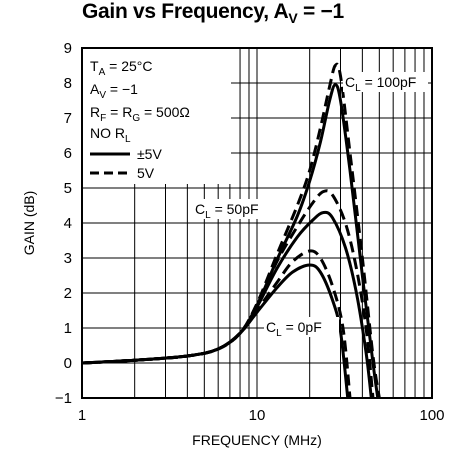 The width and height of the screenshot is (461, 458). Describe the element at coordinates (68, 328) in the screenshot. I see `y-tick-label: 1` at that location.